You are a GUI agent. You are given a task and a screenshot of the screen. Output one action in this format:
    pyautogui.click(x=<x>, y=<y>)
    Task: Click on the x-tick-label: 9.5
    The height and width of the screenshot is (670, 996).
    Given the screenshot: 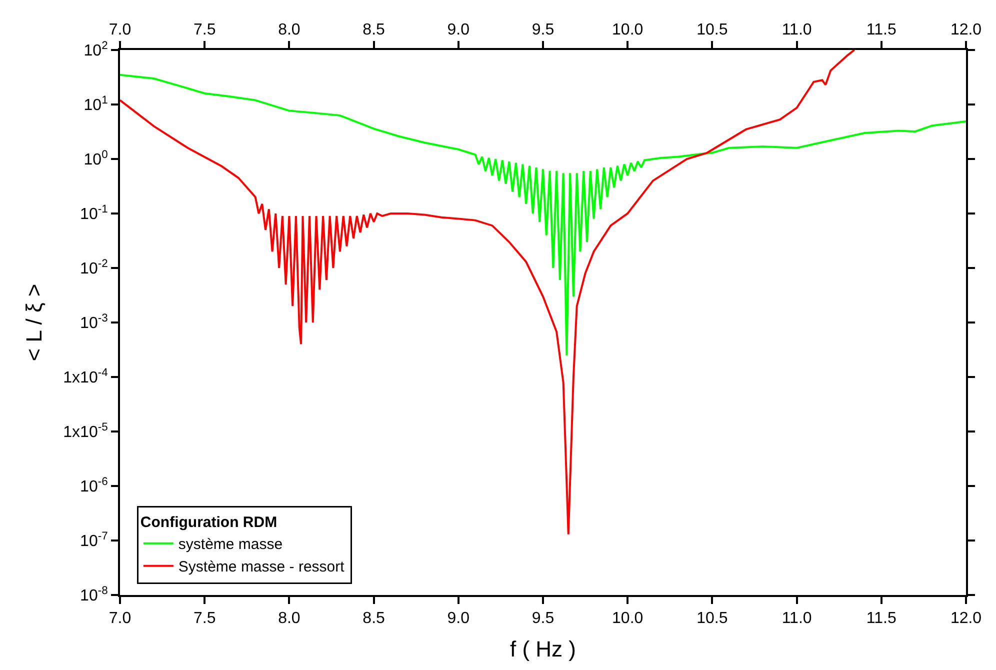 What is the action you would take?
    pyautogui.click(x=543, y=30)
    